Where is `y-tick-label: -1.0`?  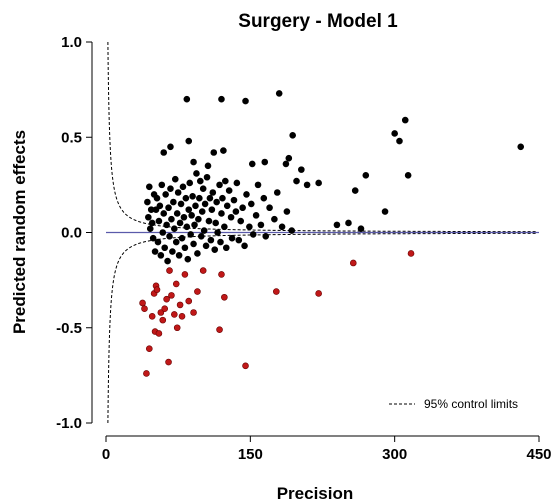
y-tick-label: -1.0 is located at coordinates (69, 423).